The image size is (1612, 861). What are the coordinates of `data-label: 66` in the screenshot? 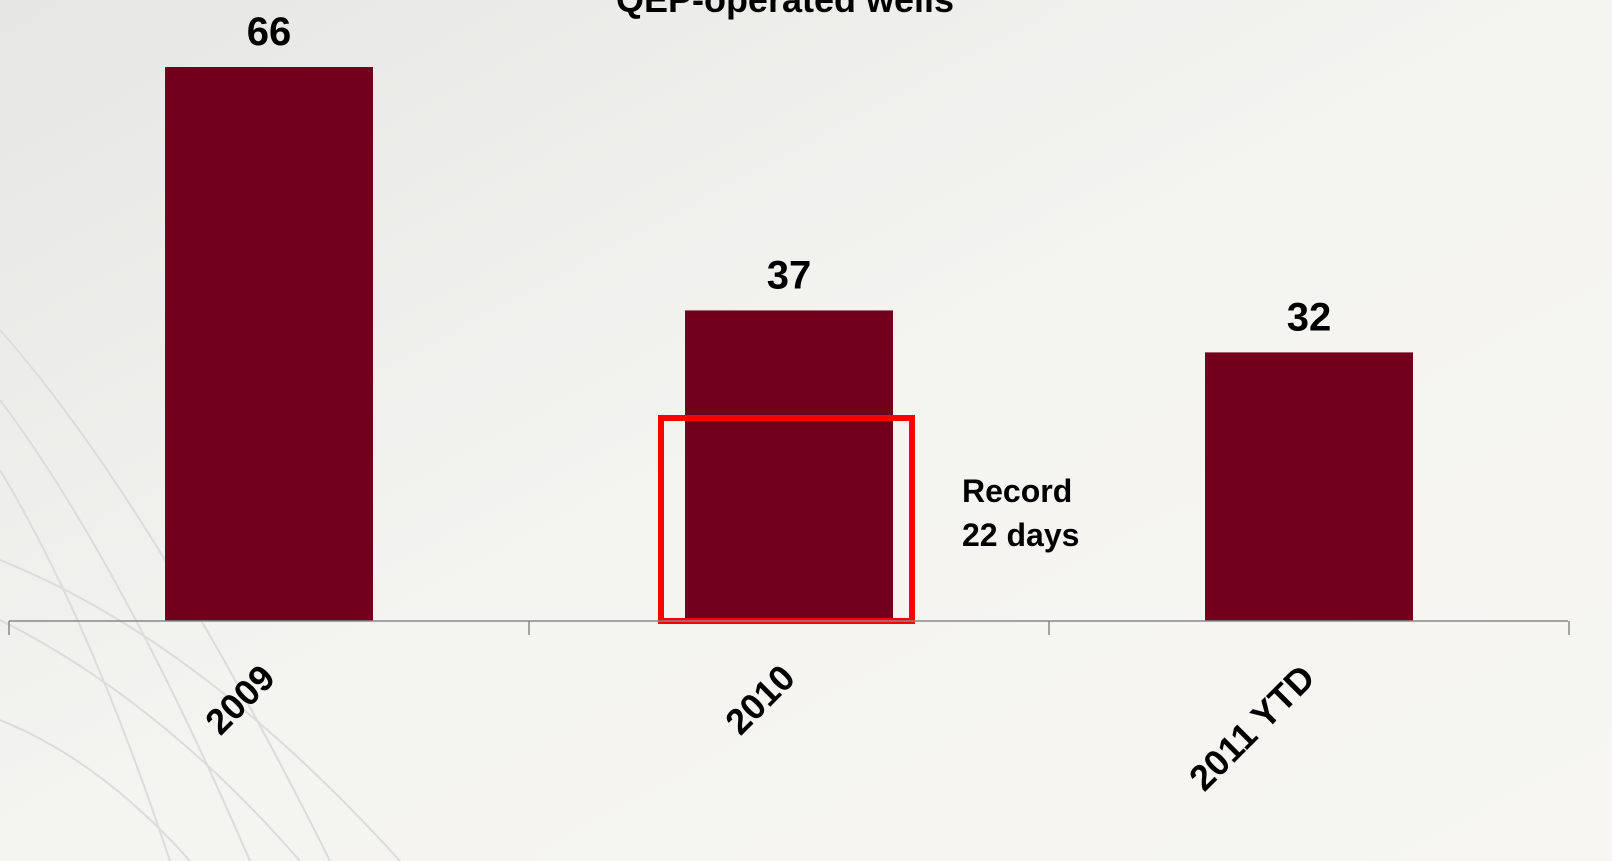 It's located at (269, 32).